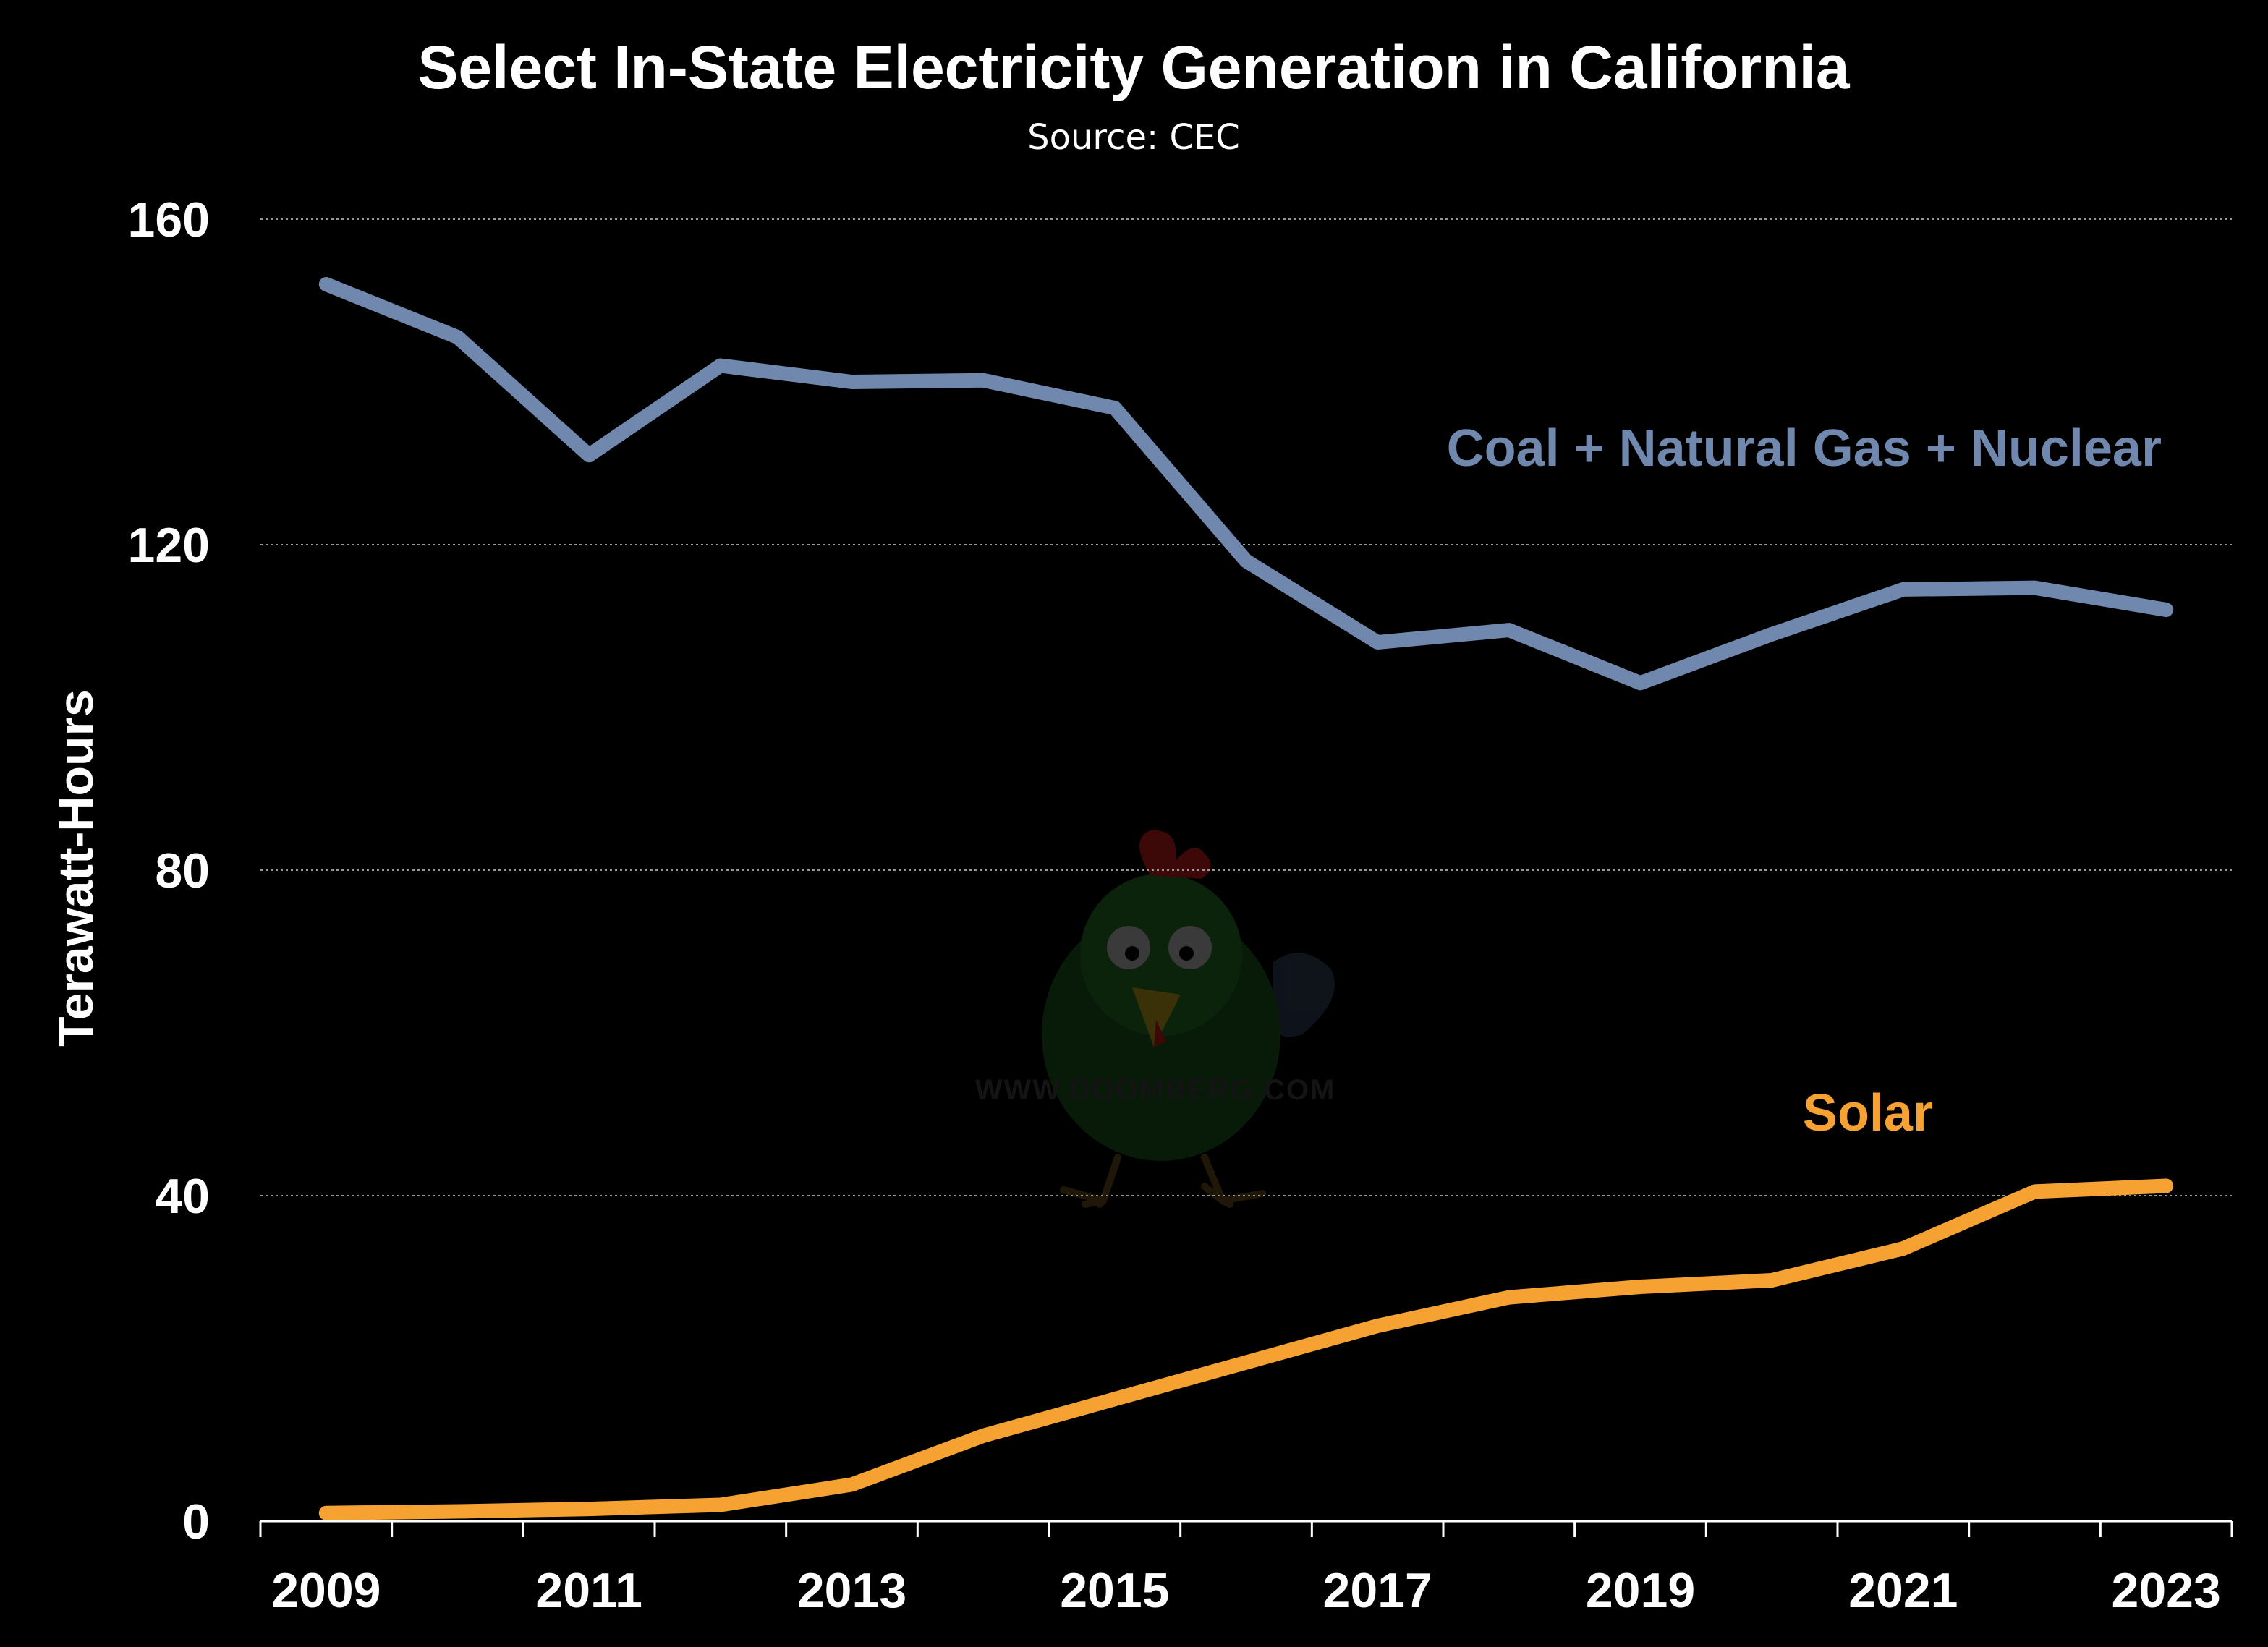 This screenshot has height=1647, width=2268. What do you see at coordinates (852, 1590) in the screenshot?
I see `x-tick-label: 2013` at bounding box center [852, 1590].